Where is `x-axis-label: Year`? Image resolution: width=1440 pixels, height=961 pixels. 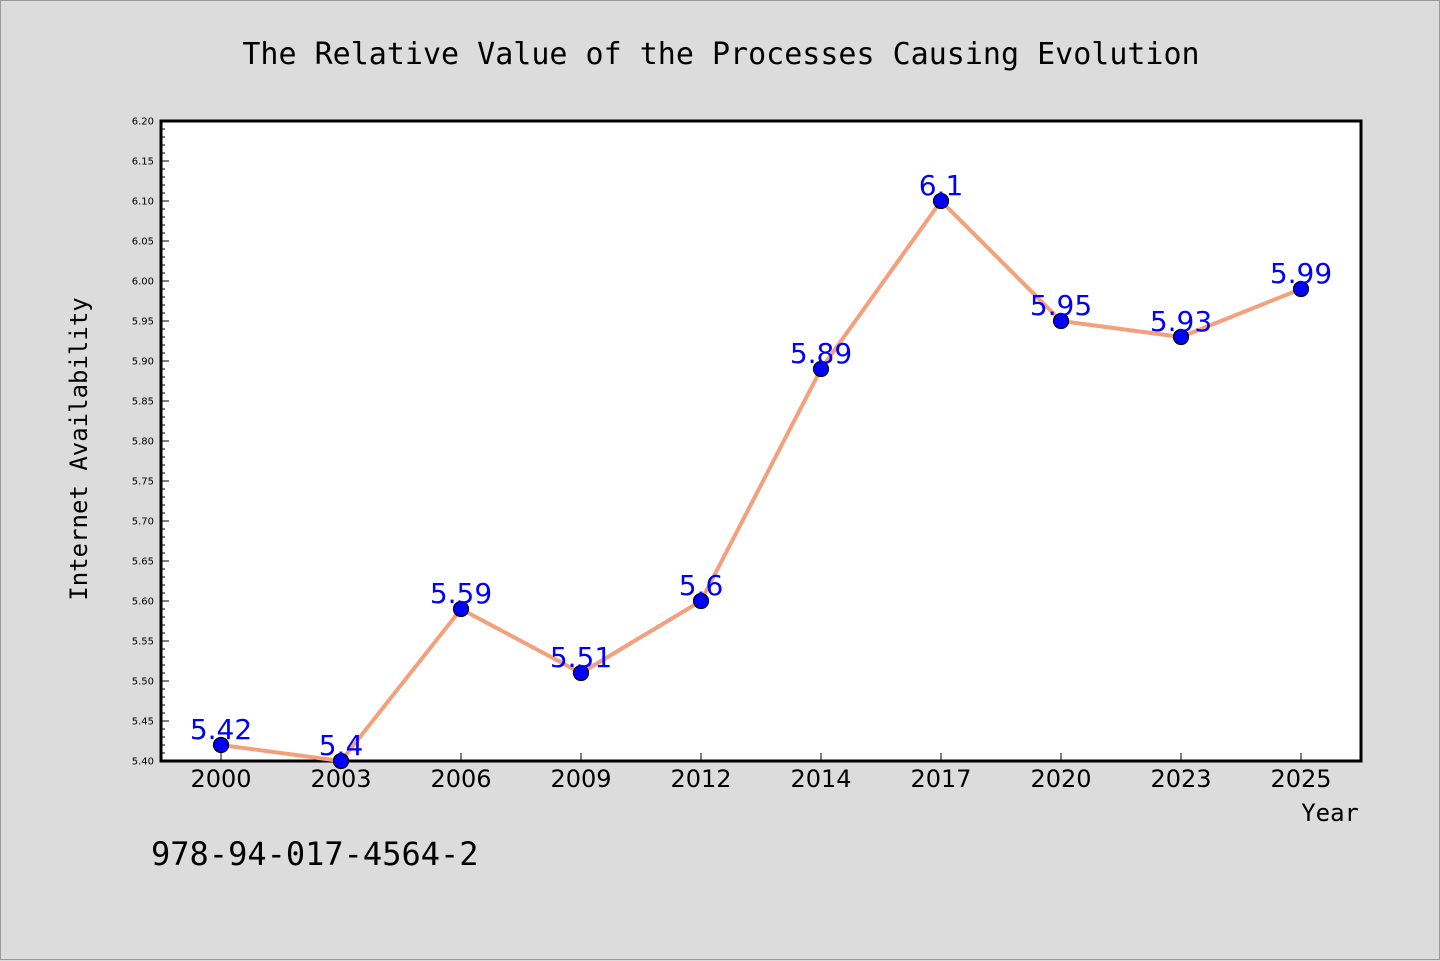
x-axis-label: Year is located at coordinates (1330, 813).